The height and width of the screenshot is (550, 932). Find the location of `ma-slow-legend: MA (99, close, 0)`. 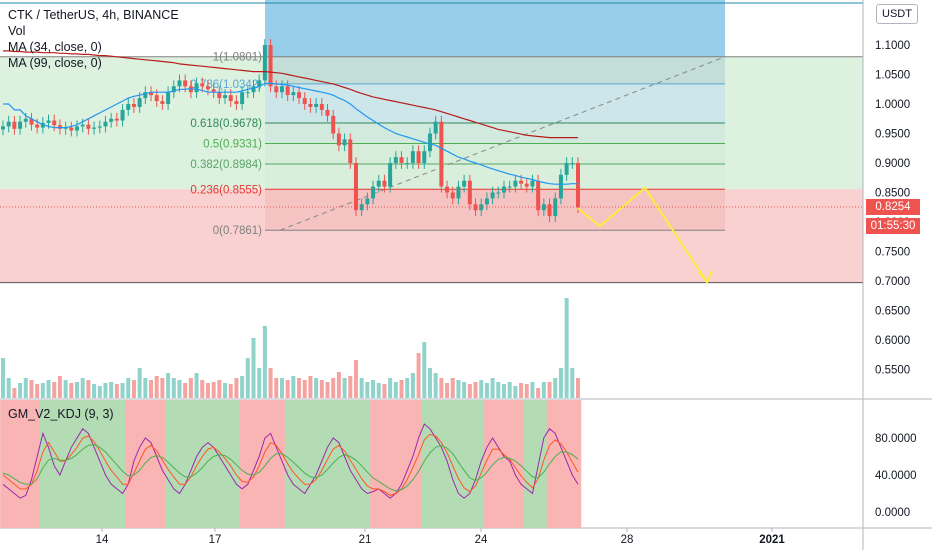

ma-slow-legend: MA (99, close, 0) is located at coordinates (55, 63).